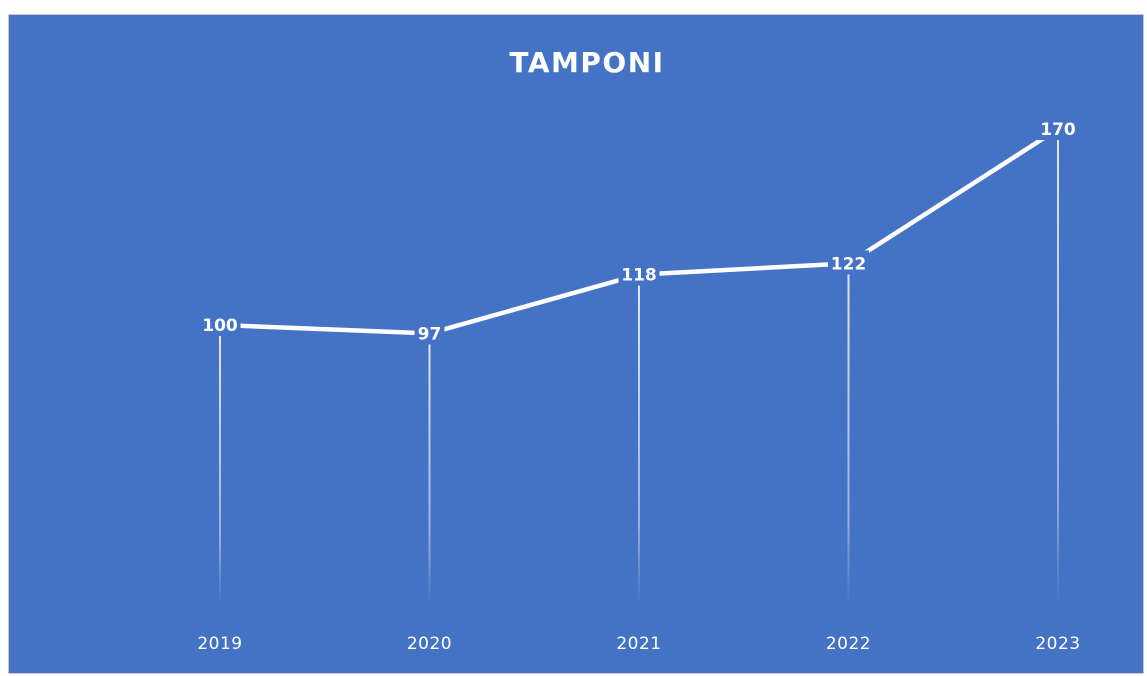 Image resolution: width=1147 pixels, height=676 pixels. I want to click on chart-title: TAMPONI, so click(586, 62).